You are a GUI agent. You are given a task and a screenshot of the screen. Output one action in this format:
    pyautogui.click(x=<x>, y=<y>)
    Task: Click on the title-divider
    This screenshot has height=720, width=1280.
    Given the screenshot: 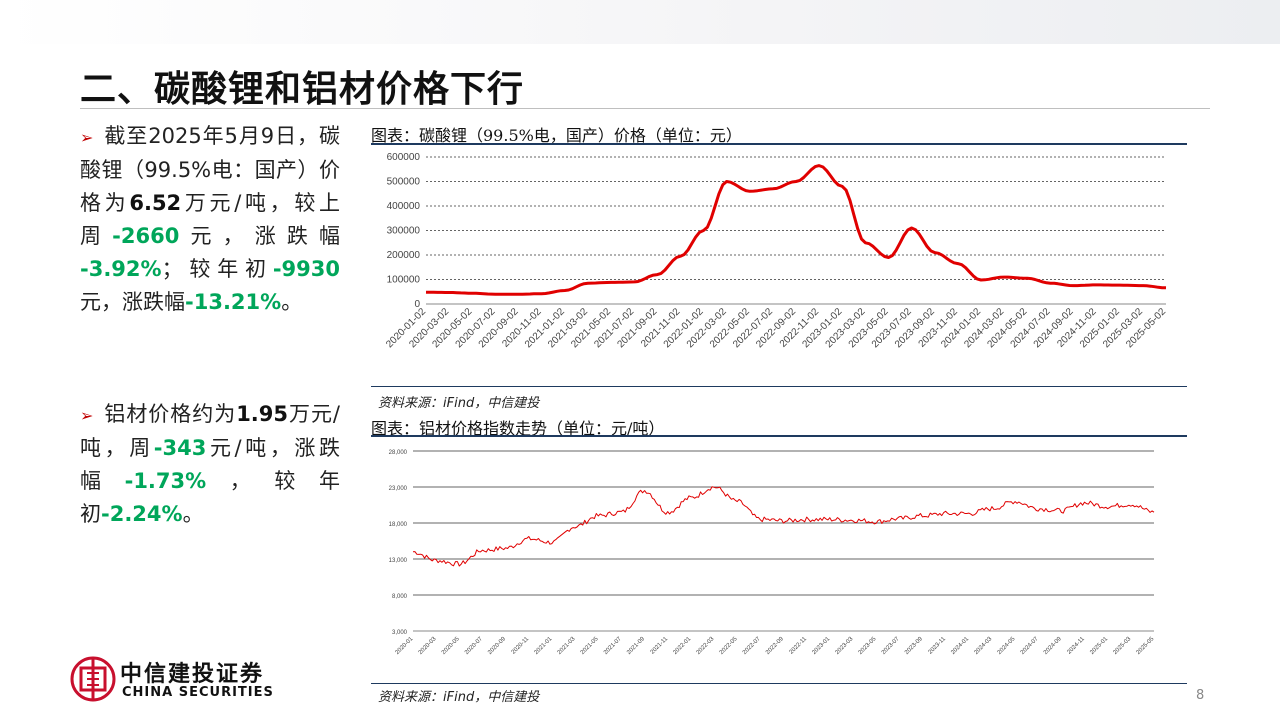 What is the action you would take?
    pyautogui.click(x=645, y=108)
    